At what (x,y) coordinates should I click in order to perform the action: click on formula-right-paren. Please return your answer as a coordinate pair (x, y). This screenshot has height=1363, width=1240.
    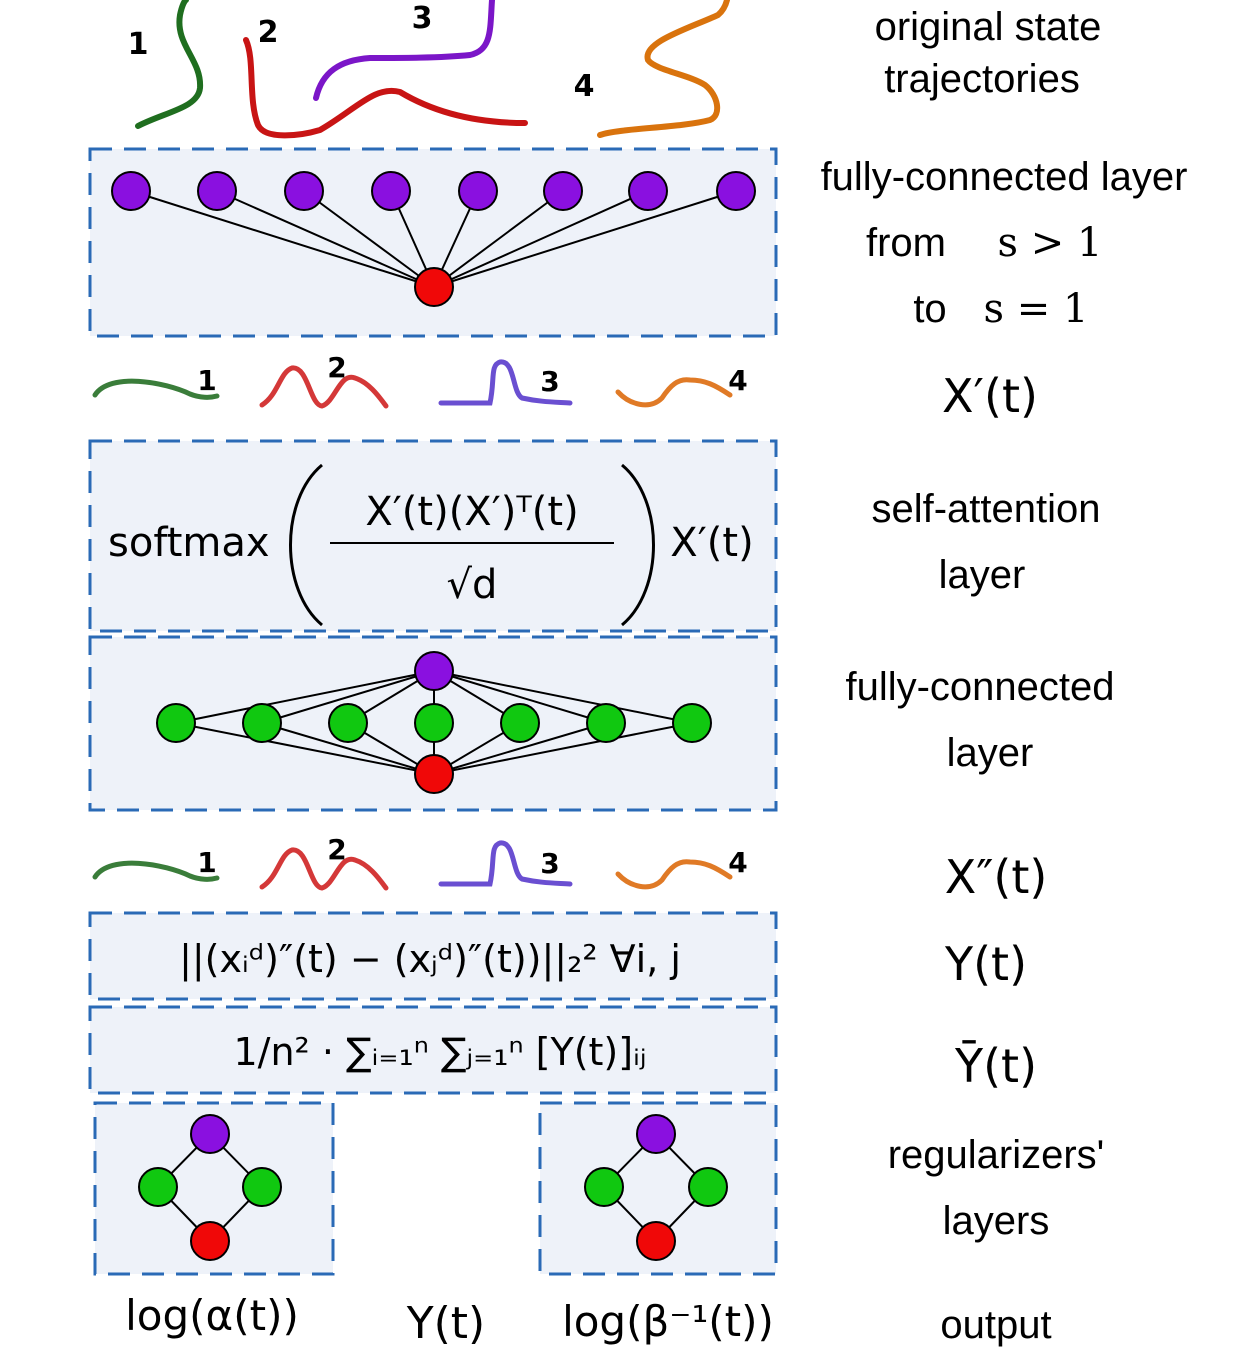
    Looking at the image, I should click on (638, 545).